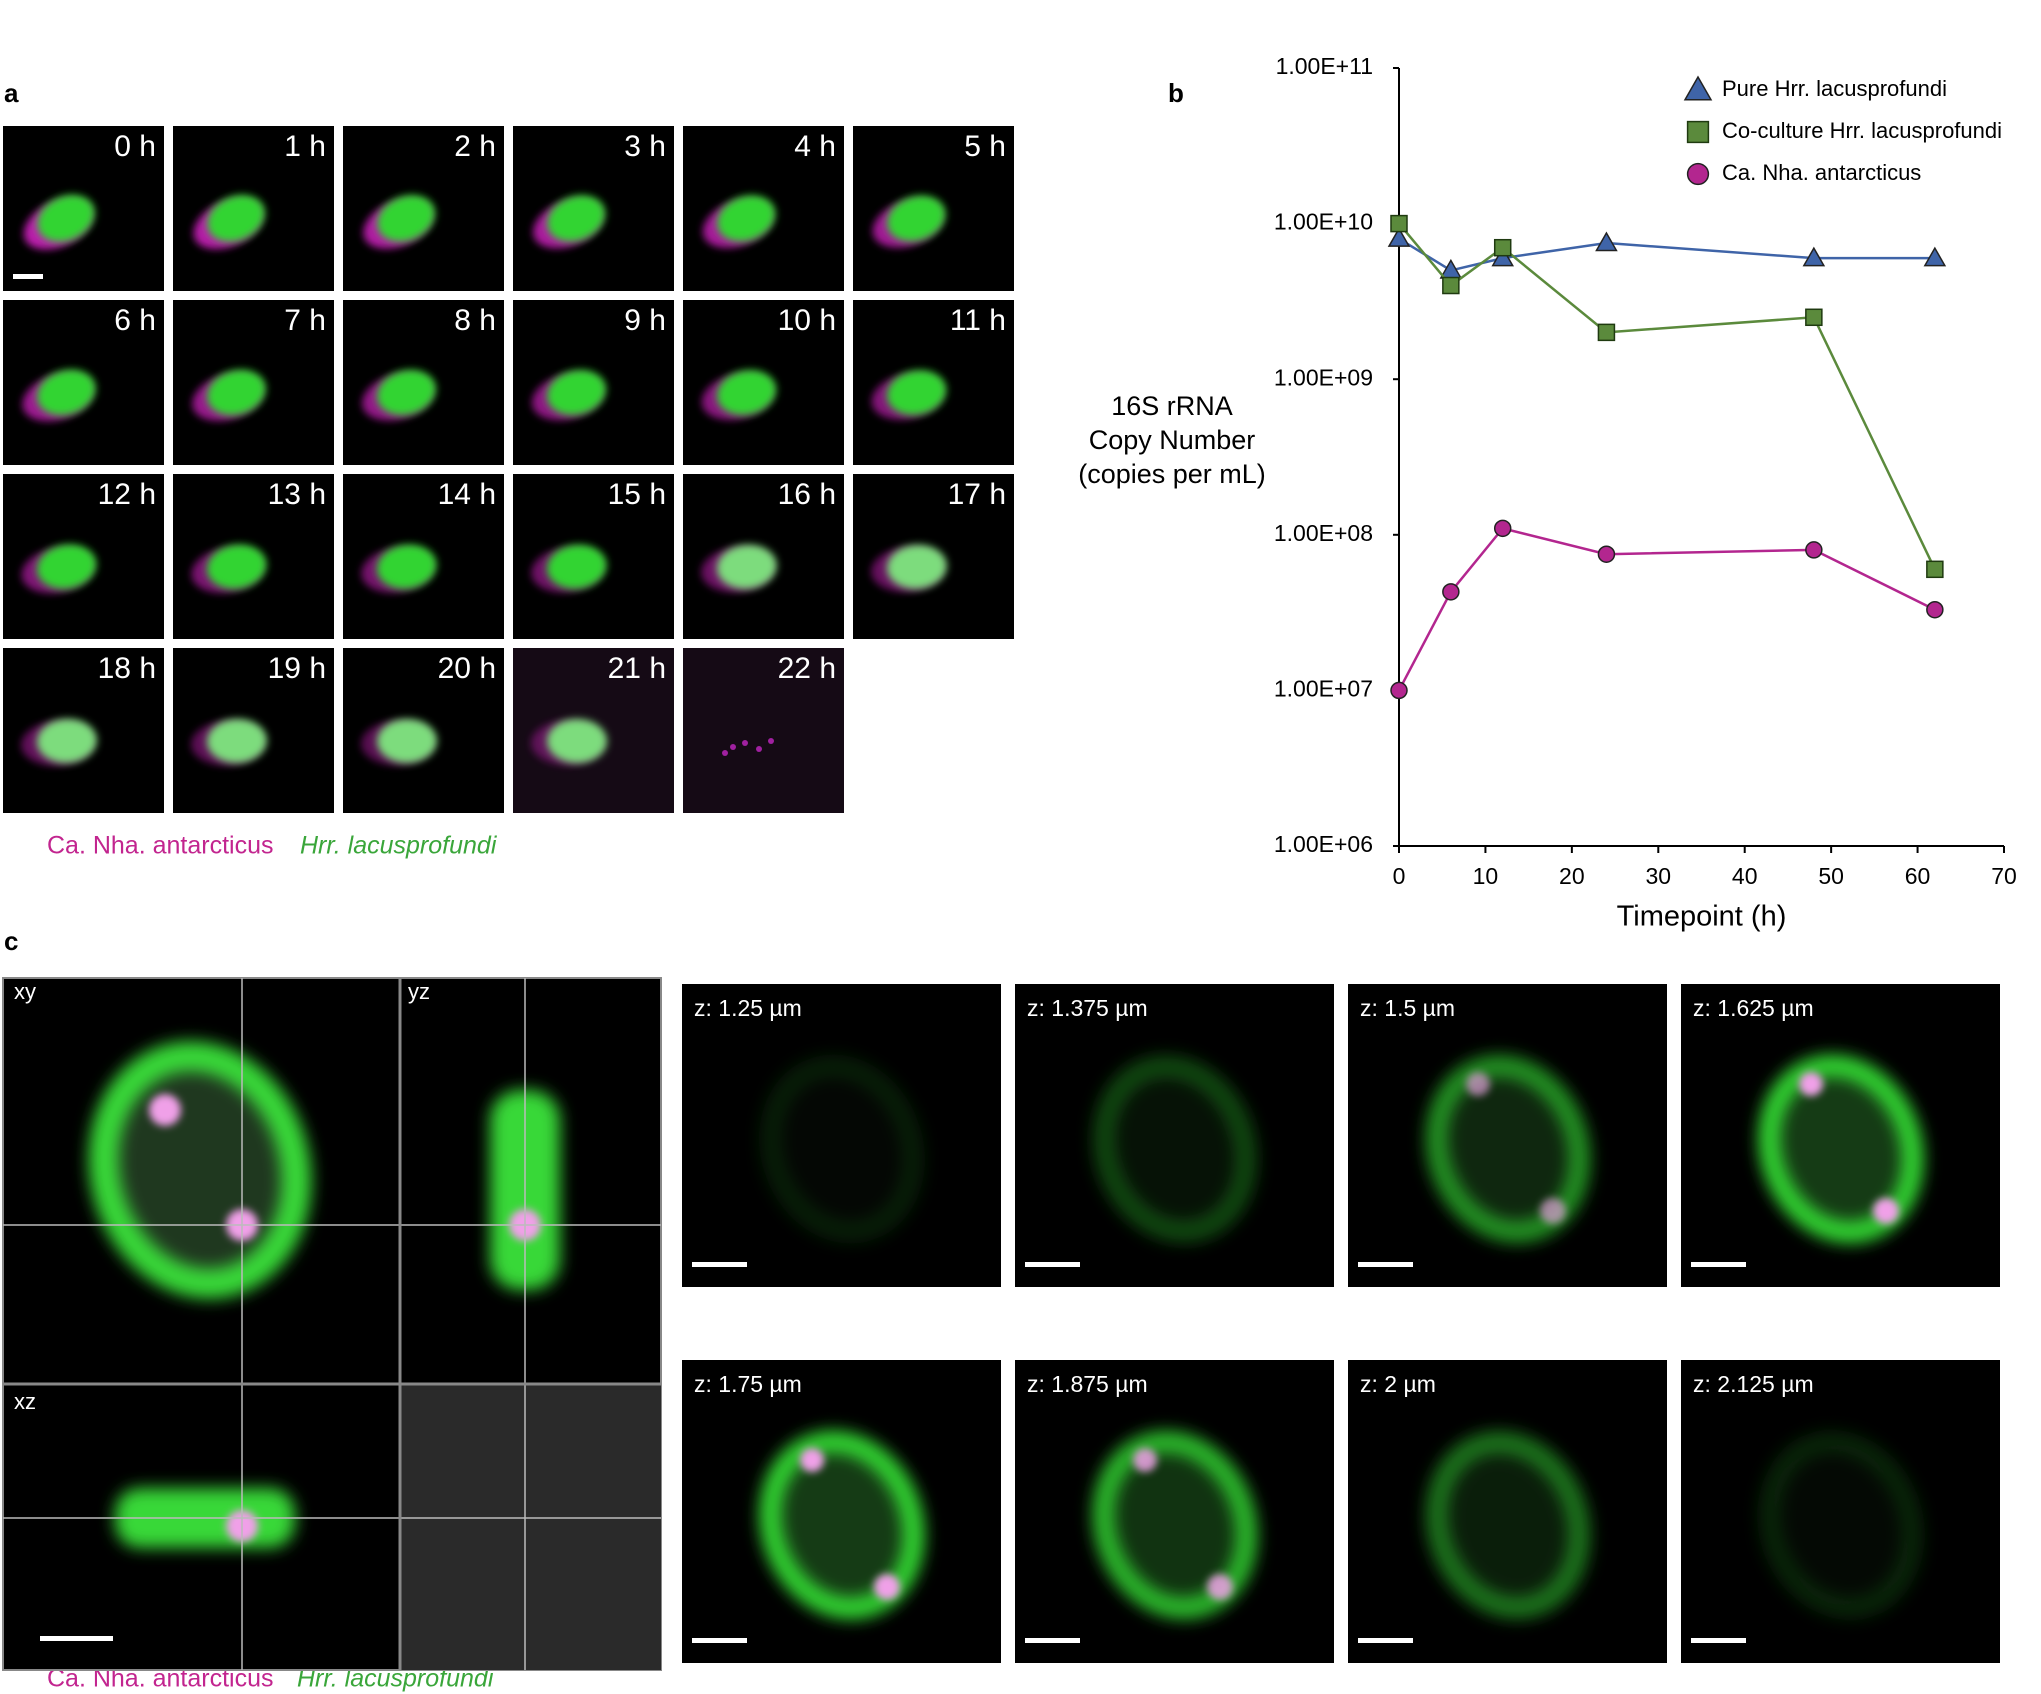  I want to click on slice-label: z: 1.625 µm, so click(1753, 1008).